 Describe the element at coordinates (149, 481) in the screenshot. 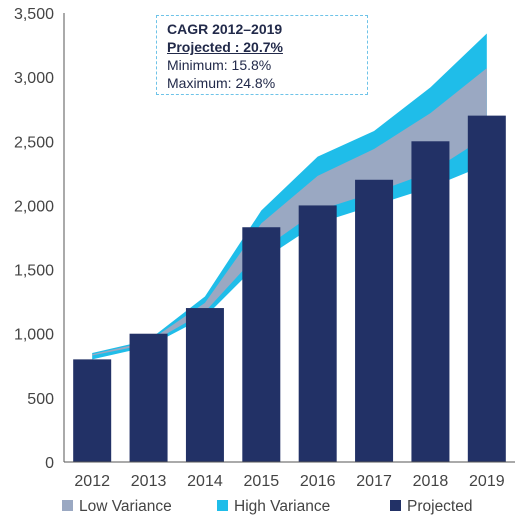

I see `x-tick-label: 2013` at that location.